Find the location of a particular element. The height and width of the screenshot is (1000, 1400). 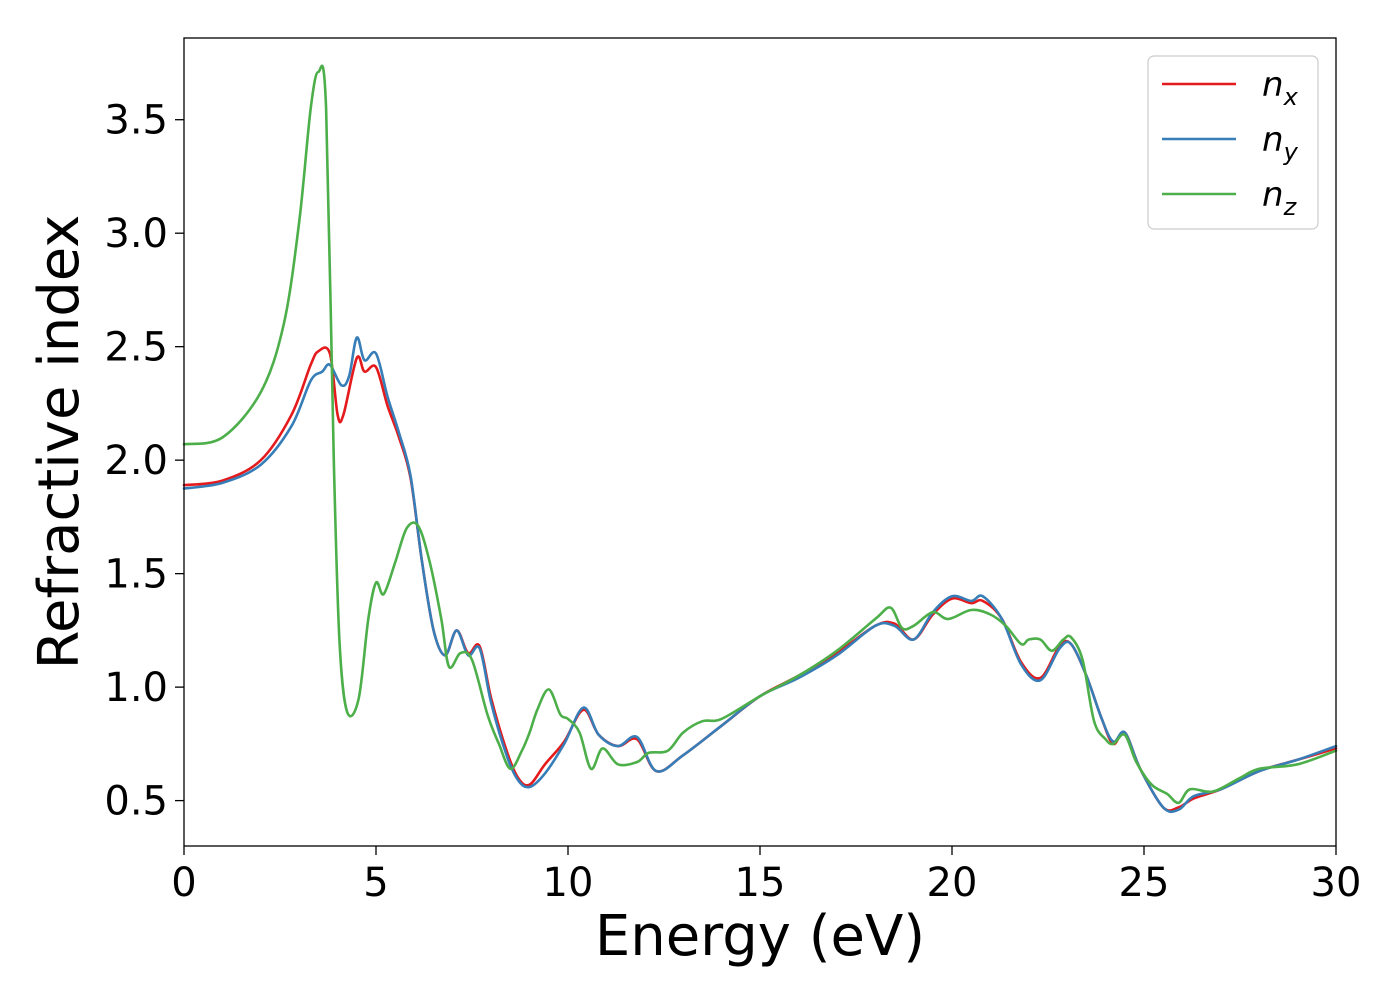

legend-label-nx: nx is located at coordinates (1280, 88).